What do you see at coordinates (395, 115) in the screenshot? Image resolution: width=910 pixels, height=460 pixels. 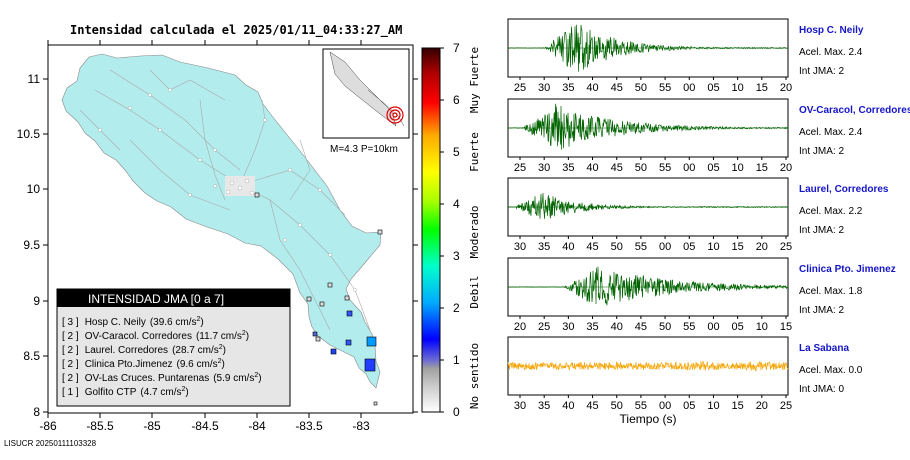 I see `epicenter-icon` at bounding box center [395, 115].